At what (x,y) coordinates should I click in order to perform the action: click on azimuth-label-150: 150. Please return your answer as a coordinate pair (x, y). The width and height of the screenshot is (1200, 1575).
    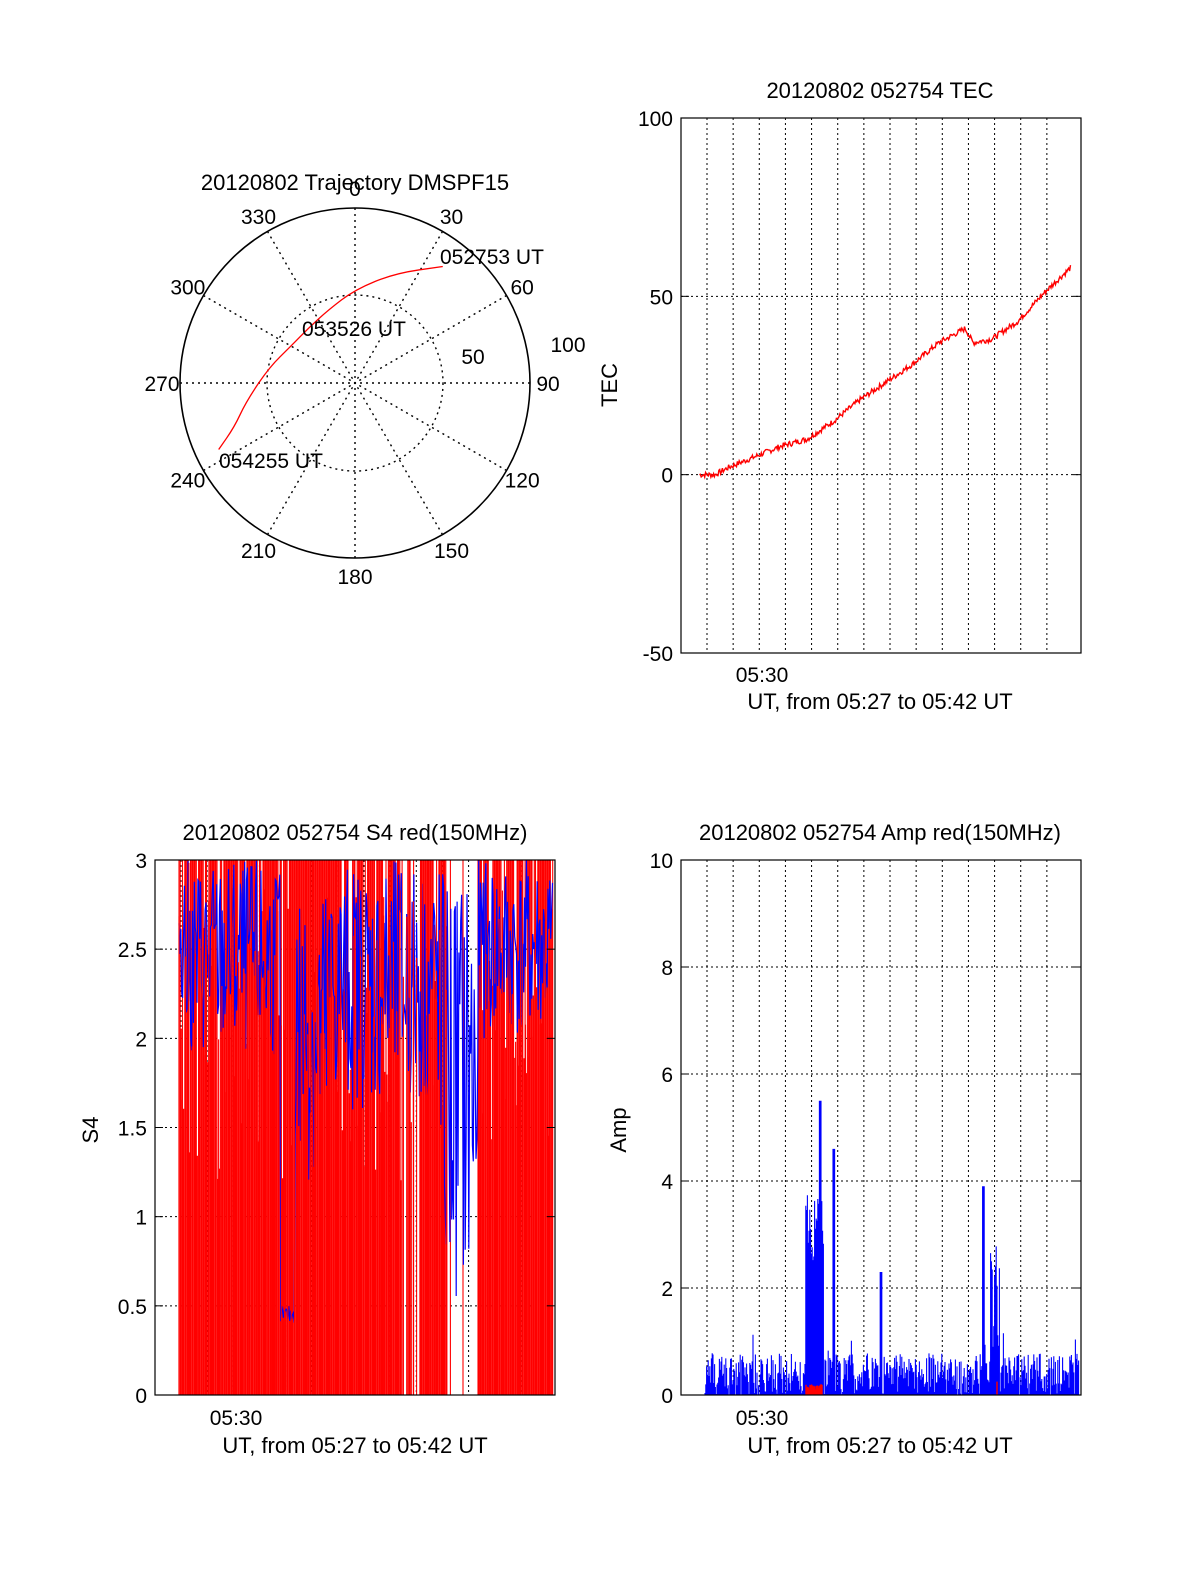
    Looking at the image, I should click on (451, 551).